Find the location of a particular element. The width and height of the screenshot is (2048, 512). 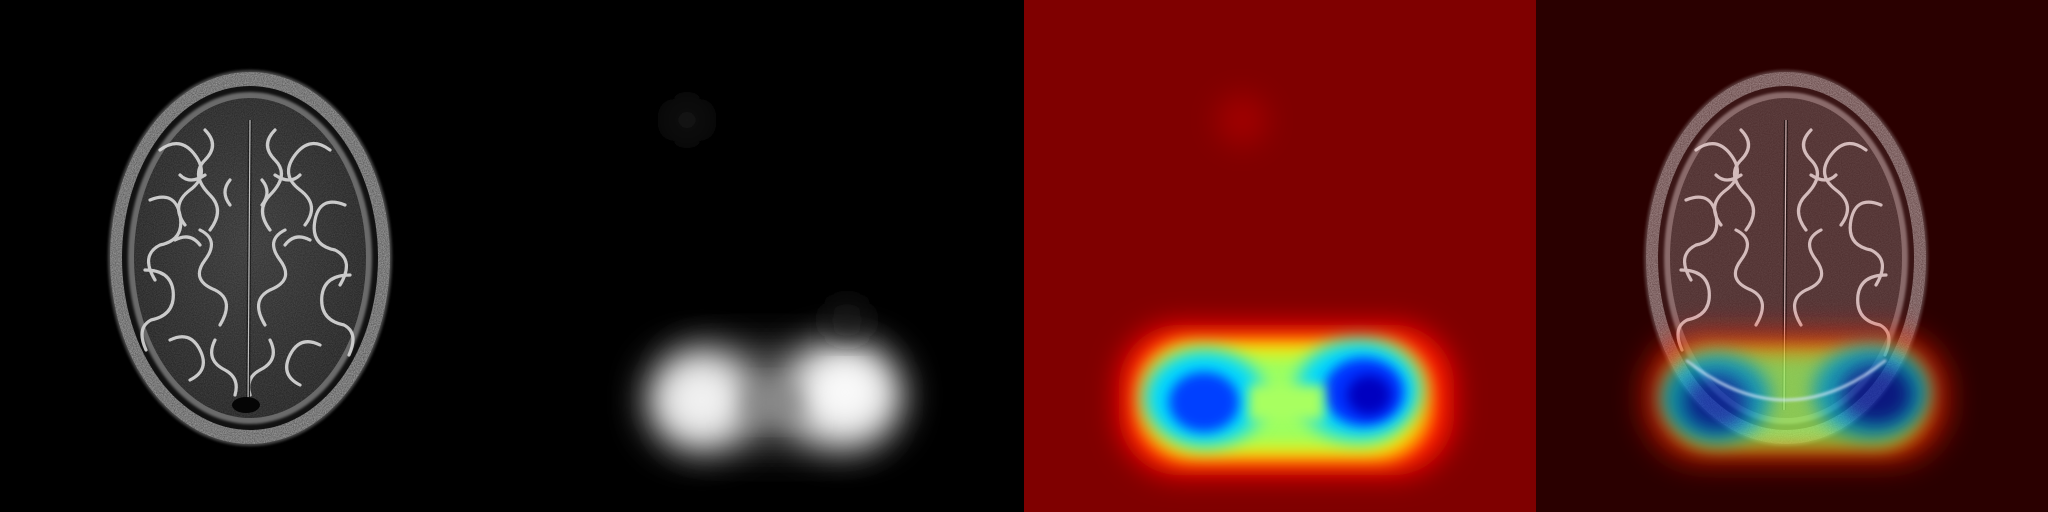

mri-slice-image is located at coordinates (250, 258).